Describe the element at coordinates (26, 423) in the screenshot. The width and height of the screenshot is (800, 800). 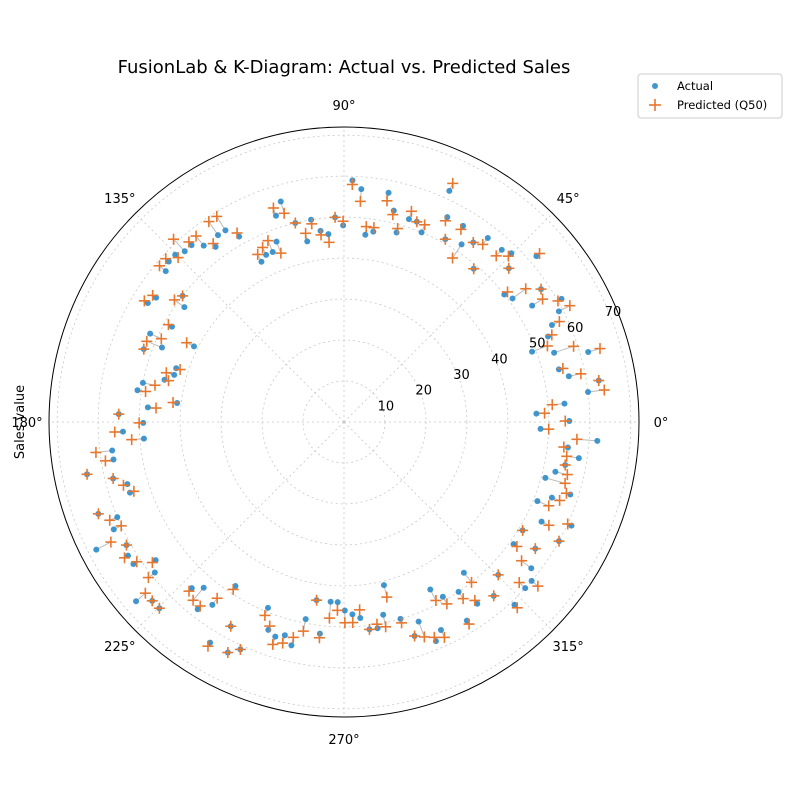
I see `theta-tick-label: 180°` at that location.